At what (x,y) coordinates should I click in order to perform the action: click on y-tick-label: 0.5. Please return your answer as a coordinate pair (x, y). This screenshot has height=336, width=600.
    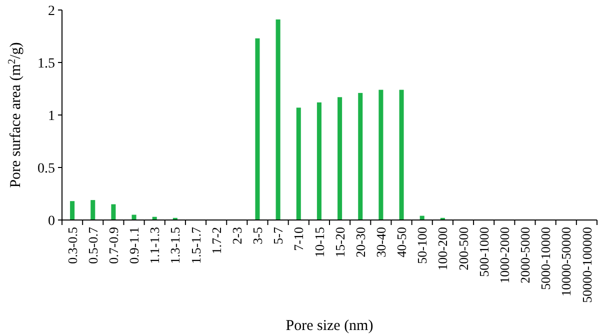
    Looking at the image, I should click on (46, 168).